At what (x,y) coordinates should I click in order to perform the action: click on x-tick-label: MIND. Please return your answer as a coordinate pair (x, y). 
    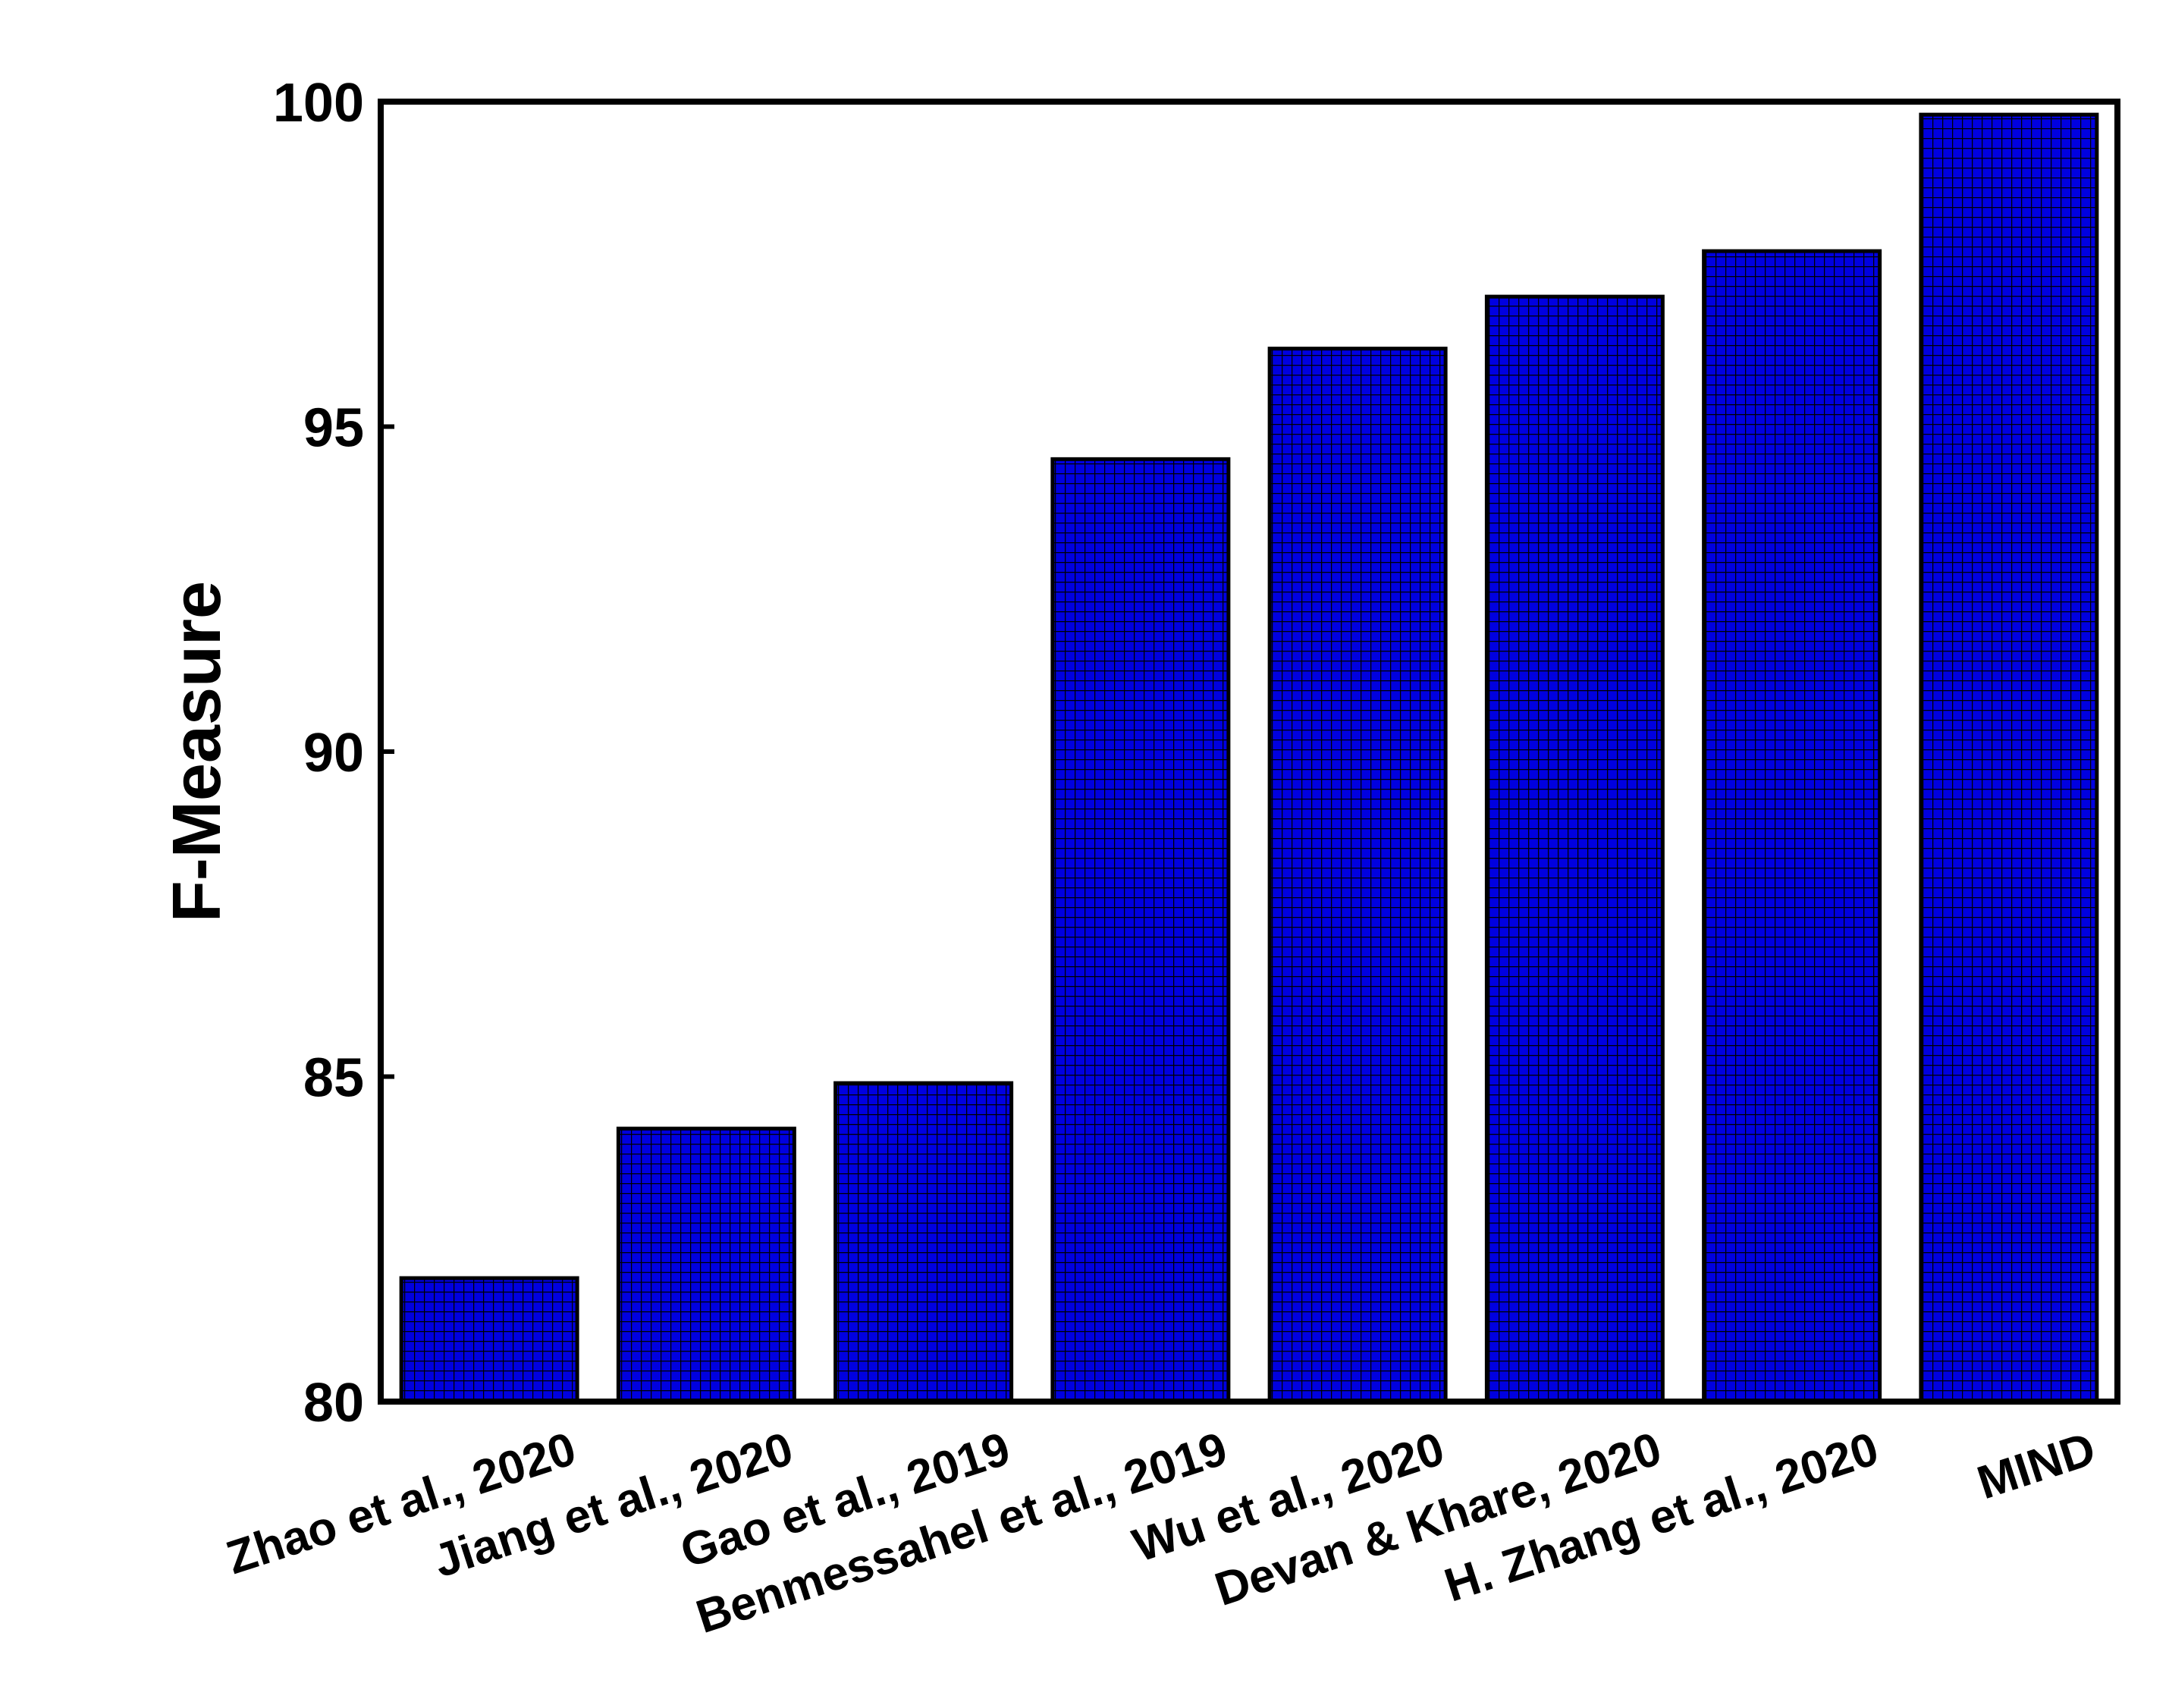
    Looking at the image, I should click on (2036, 1466).